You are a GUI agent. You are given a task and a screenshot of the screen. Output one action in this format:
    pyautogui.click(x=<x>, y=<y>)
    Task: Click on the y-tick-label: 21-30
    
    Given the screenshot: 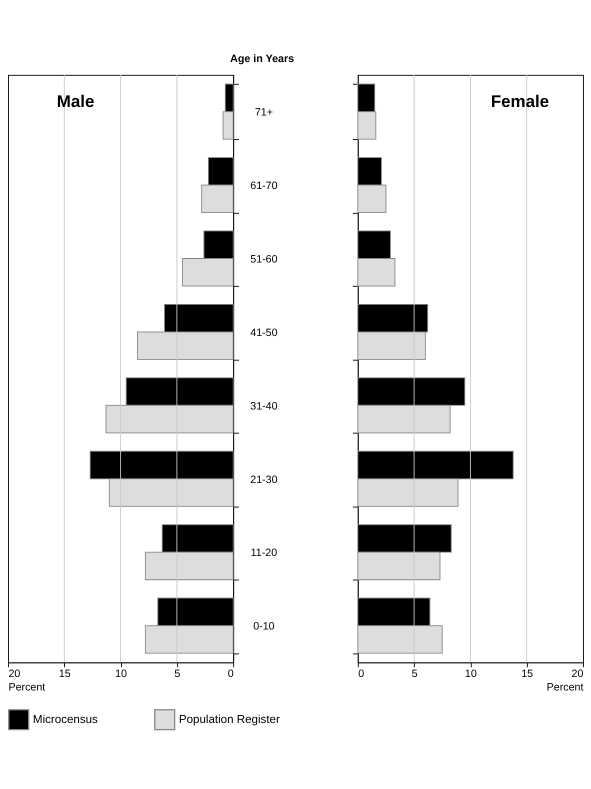 What is the action you would take?
    pyautogui.click(x=264, y=480)
    